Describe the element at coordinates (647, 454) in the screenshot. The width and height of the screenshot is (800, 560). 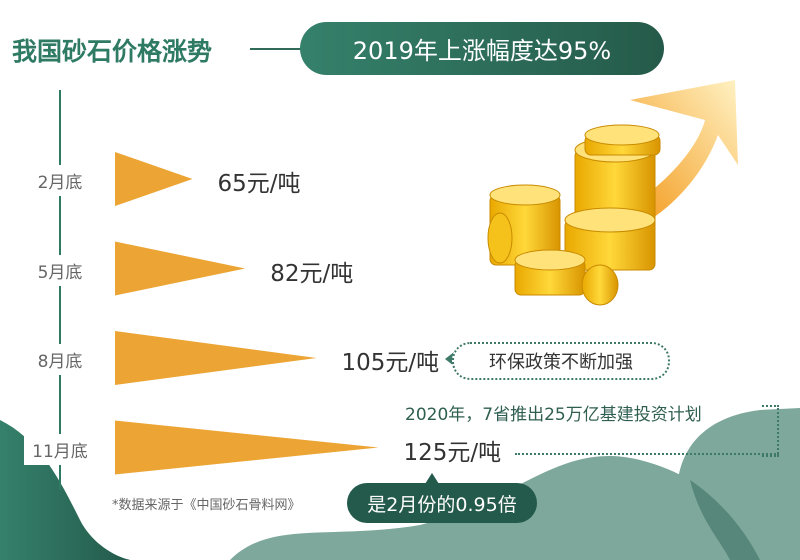
I see `dotted-connector-bottom` at that location.